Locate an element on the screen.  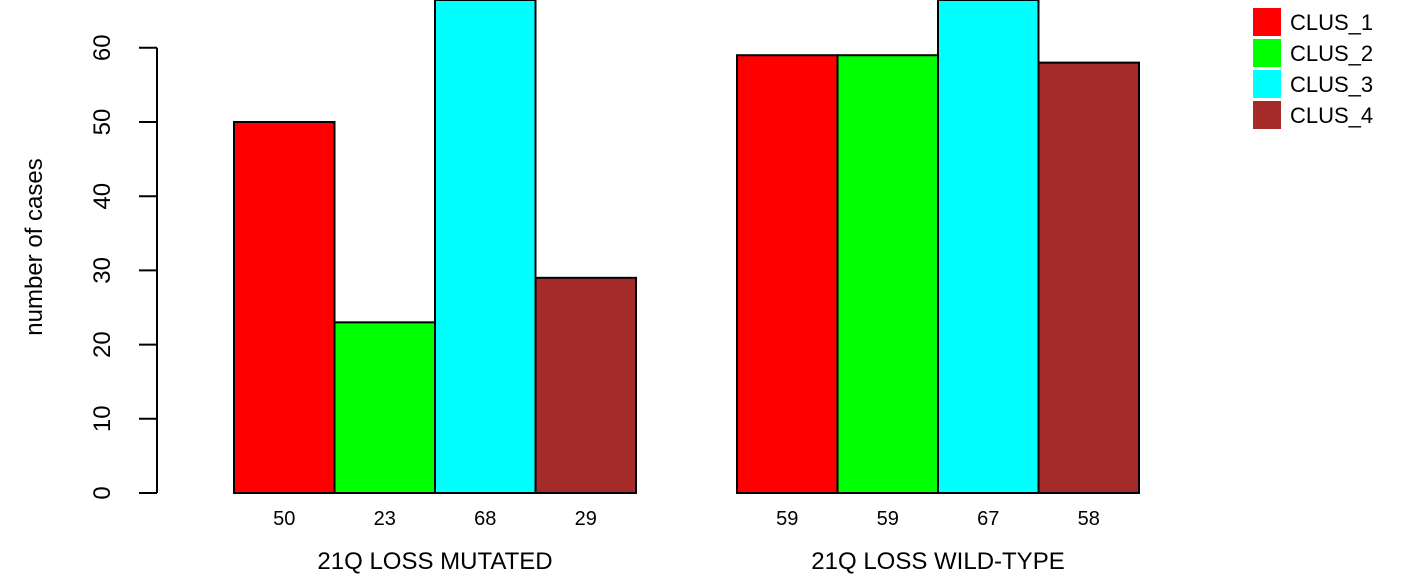
bar-value-label: 58 is located at coordinates (1089, 519).